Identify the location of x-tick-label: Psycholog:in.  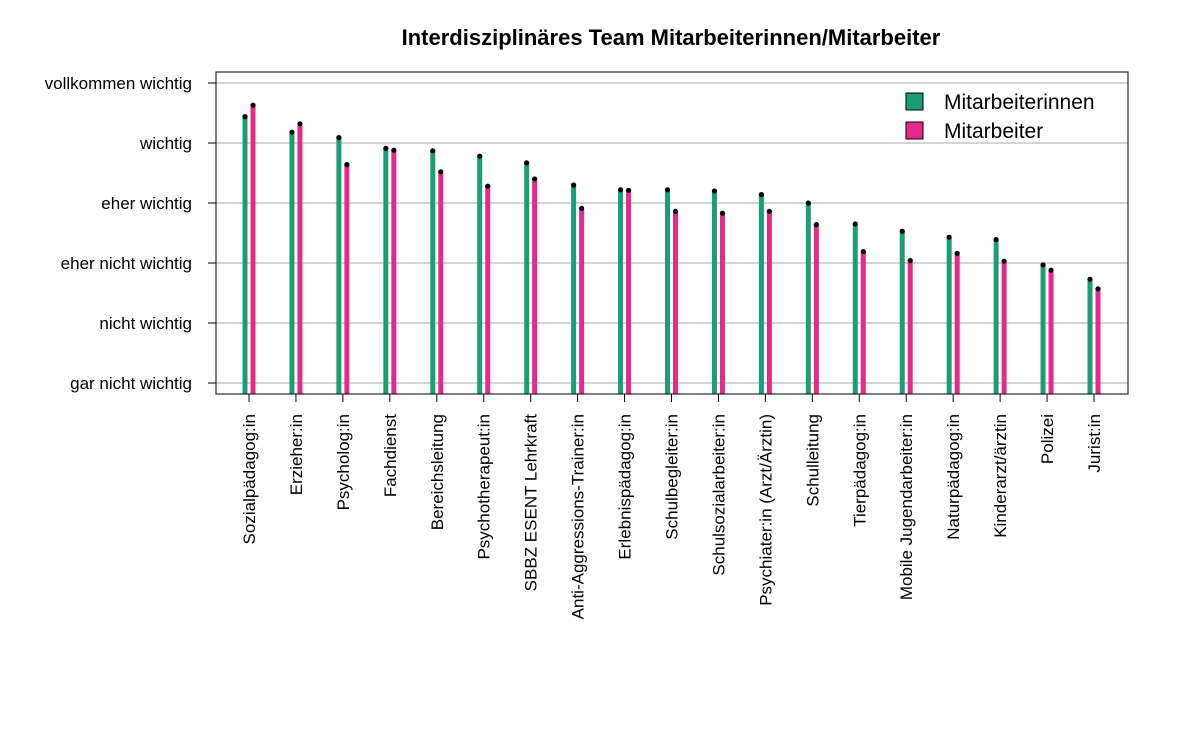
(343, 462).